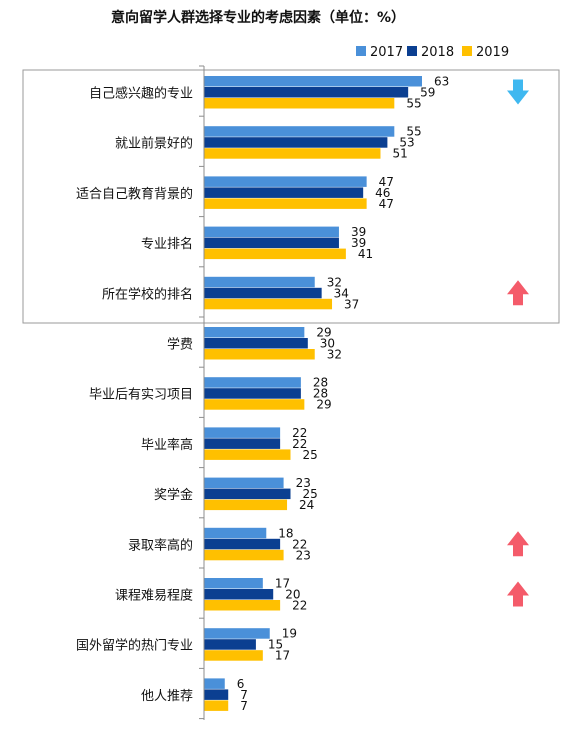  I want to click on bar-12-2019, so click(216, 705).